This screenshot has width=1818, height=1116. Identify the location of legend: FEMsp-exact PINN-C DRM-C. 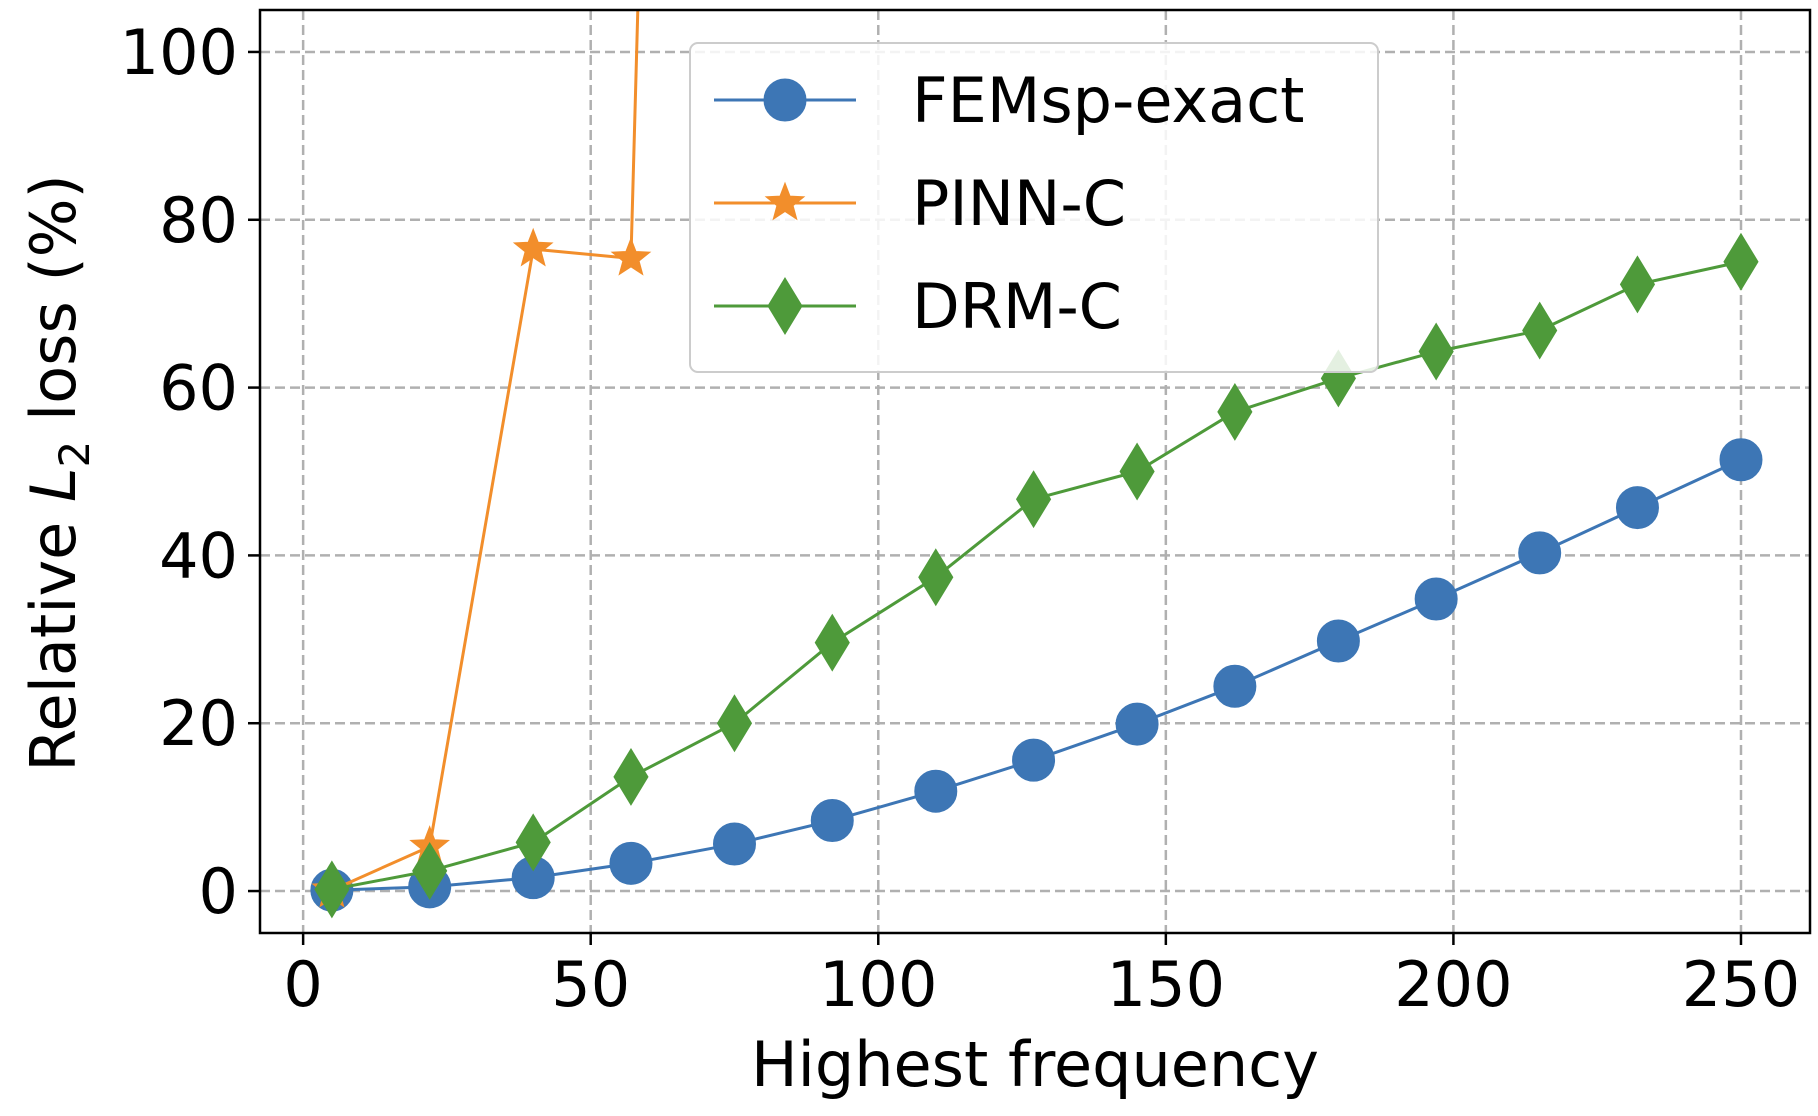
(1034, 207).